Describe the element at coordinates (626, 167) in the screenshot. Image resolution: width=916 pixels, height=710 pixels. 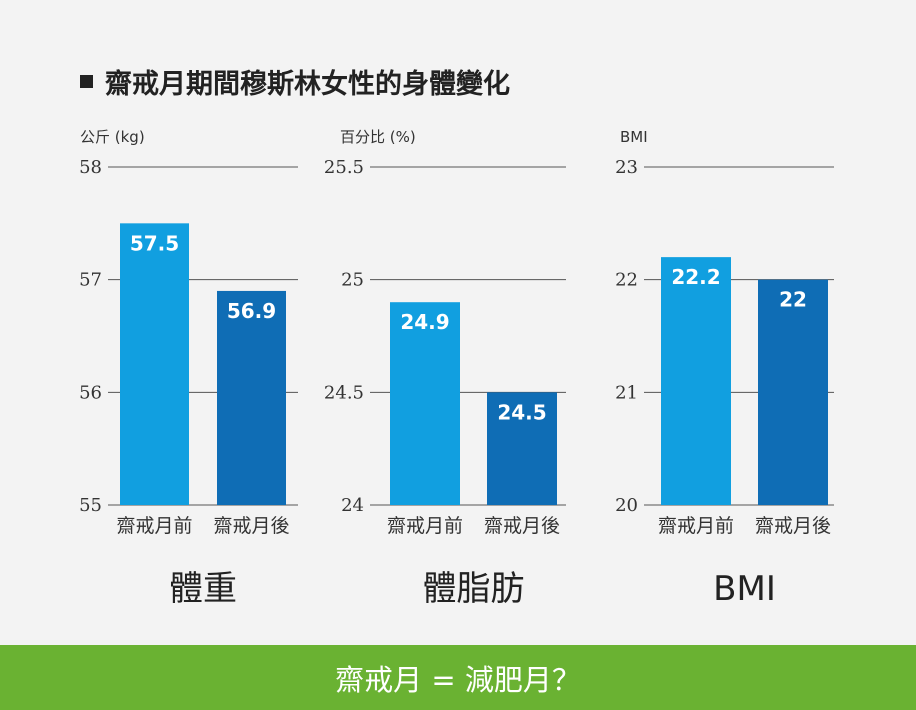
I see `y-tick-label: 23` at that location.